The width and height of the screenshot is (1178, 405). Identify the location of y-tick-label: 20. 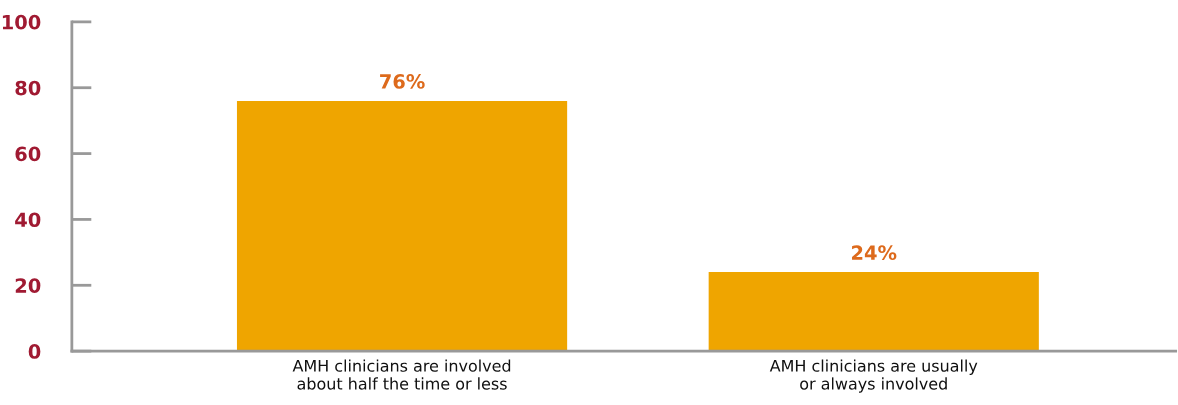
(28, 285).